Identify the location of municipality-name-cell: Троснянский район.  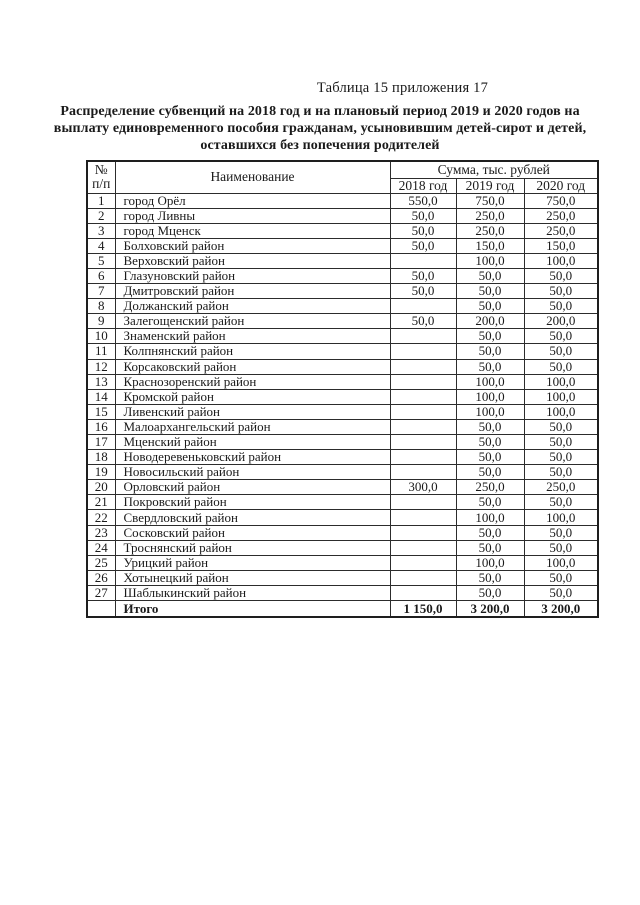
(252, 547).